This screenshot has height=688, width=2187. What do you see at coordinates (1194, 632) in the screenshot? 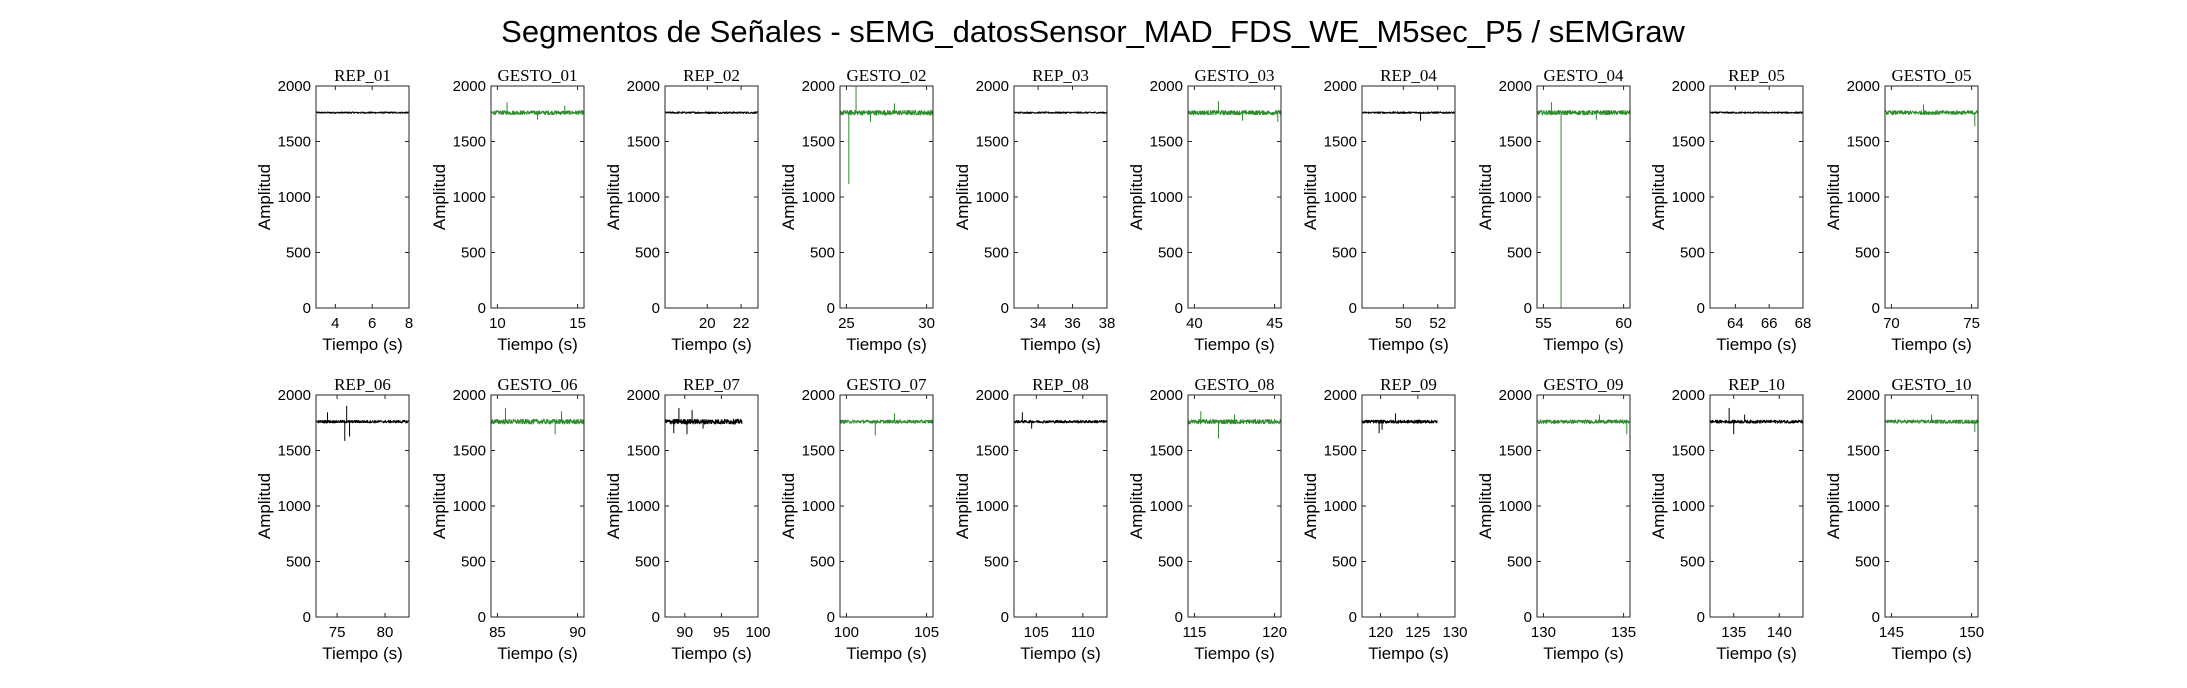
I see `x-tick-label: 115` at bounding box center [1194, 632].